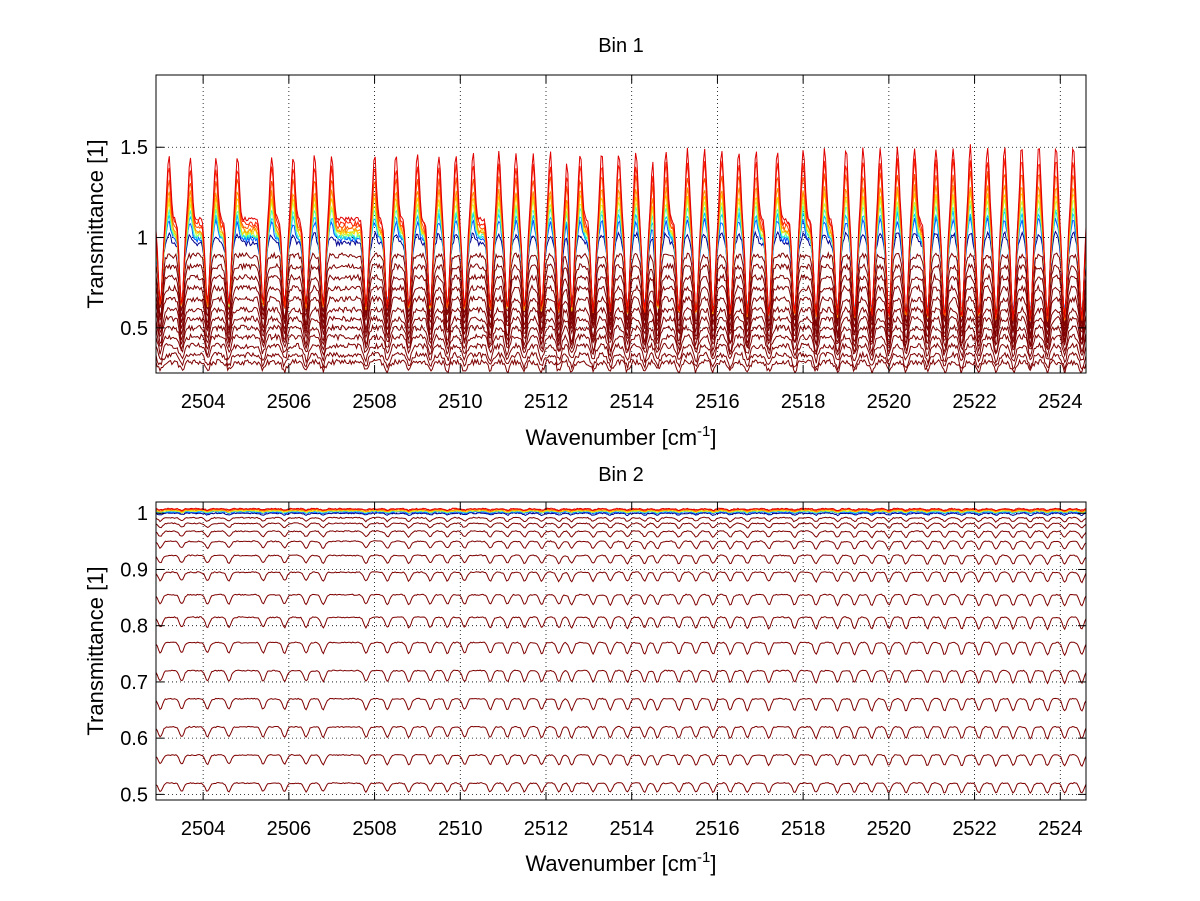  Describe the element at coordinates (134, 148) in the screenshot. I see `y-tick-label: 1.5` at that location.